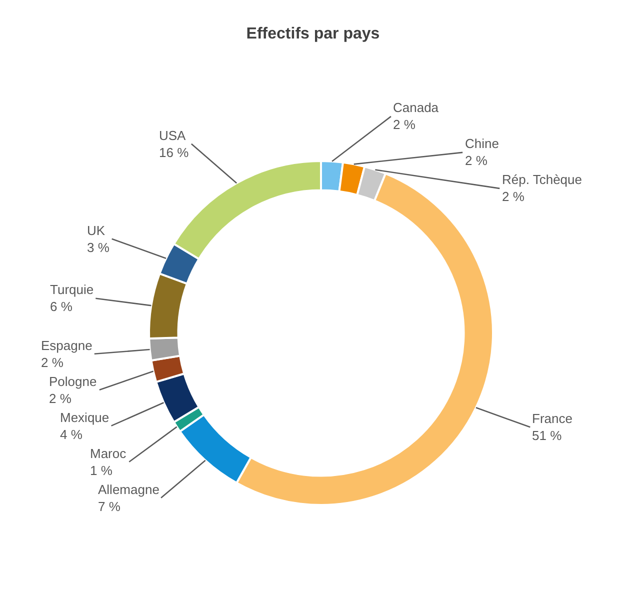 Image resolution: width=626 pixels, height=606 pixels. I want to click on slice-label: France, so click(552, 418).